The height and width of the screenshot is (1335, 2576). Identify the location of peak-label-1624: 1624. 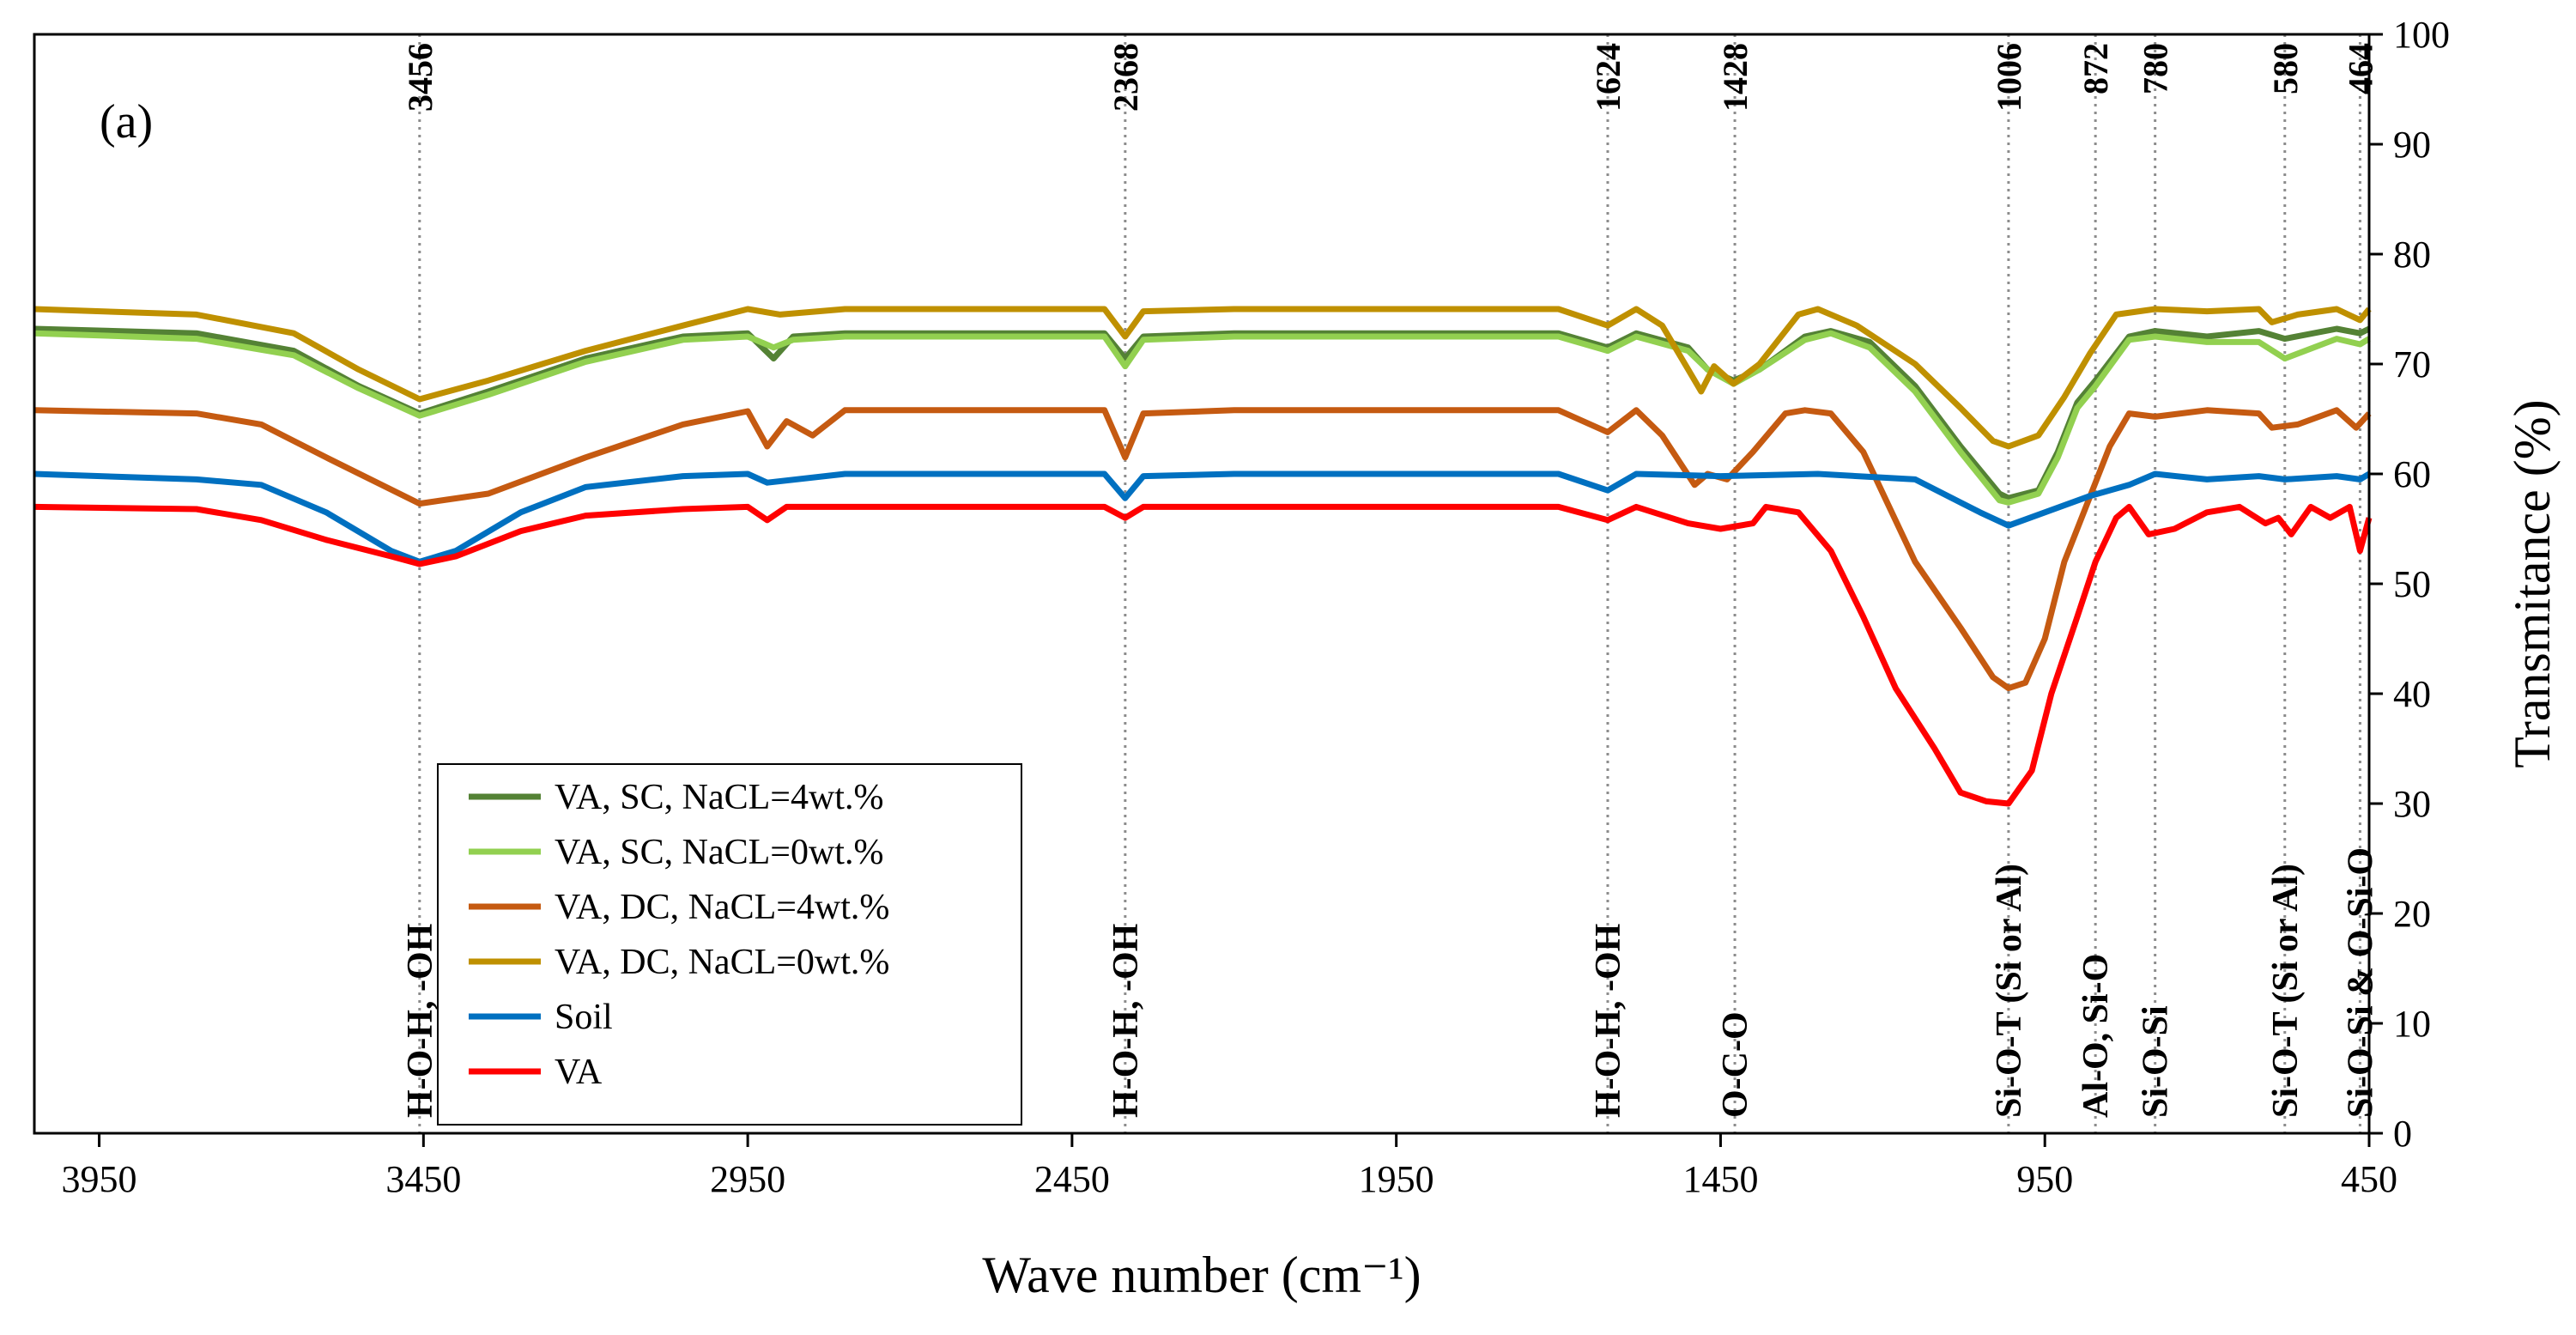
(1608, 77).